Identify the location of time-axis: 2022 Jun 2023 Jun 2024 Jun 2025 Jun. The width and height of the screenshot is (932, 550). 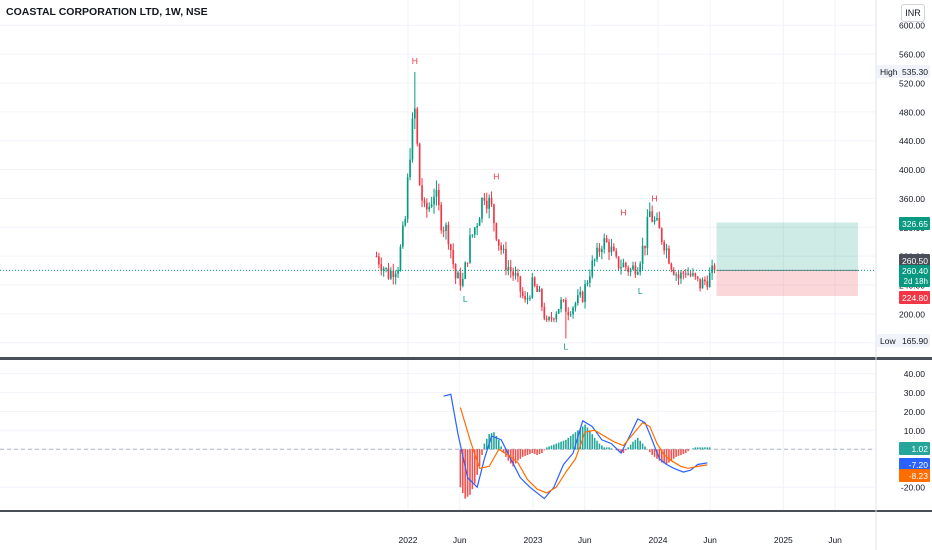
(621, 540).